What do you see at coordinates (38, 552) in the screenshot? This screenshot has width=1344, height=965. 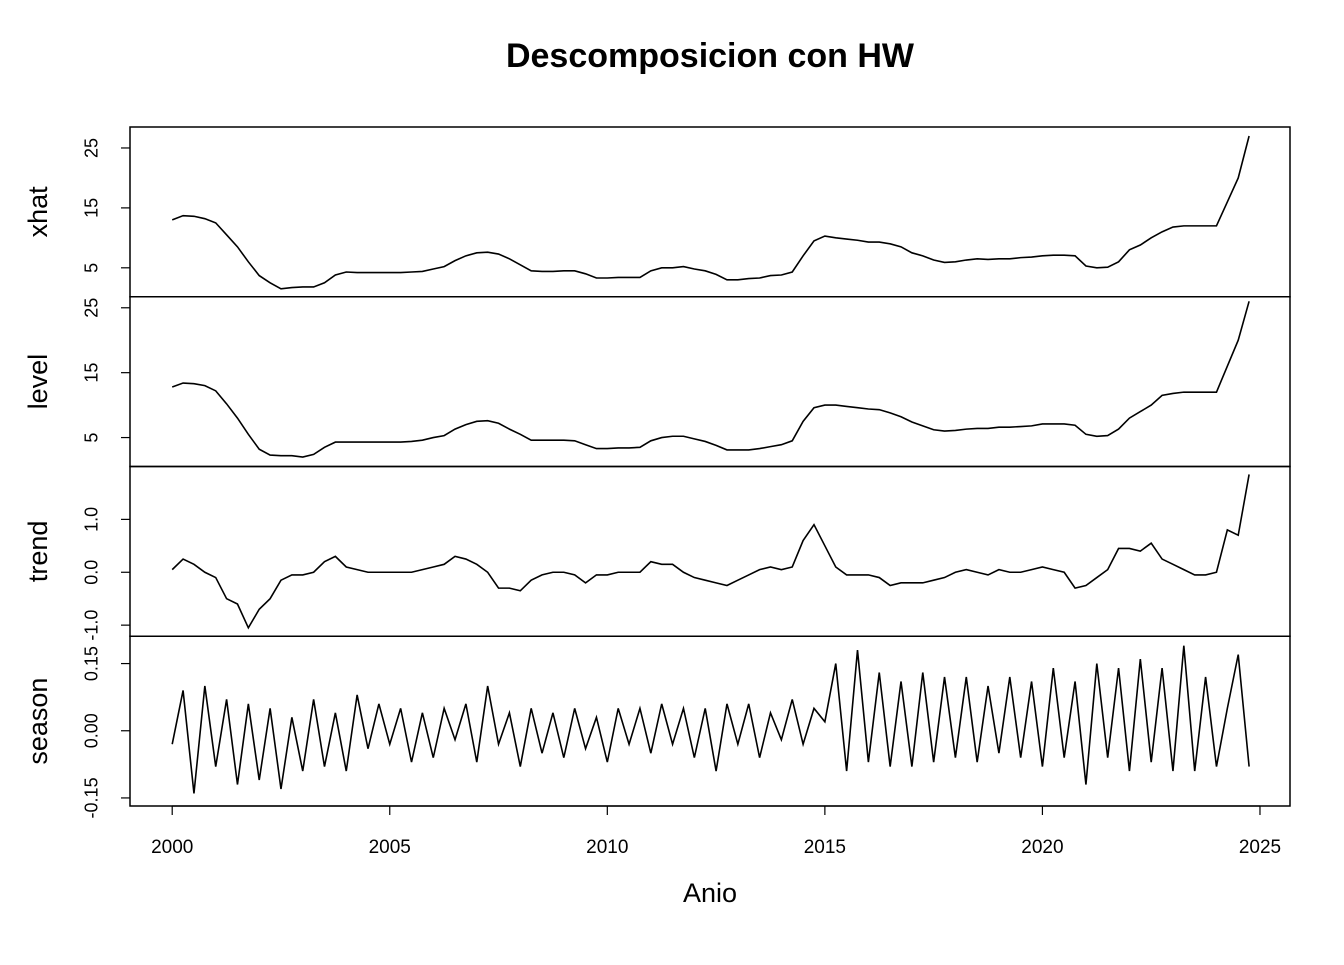 I see `y-axis-label: trend` at bounding box center [38, 552].